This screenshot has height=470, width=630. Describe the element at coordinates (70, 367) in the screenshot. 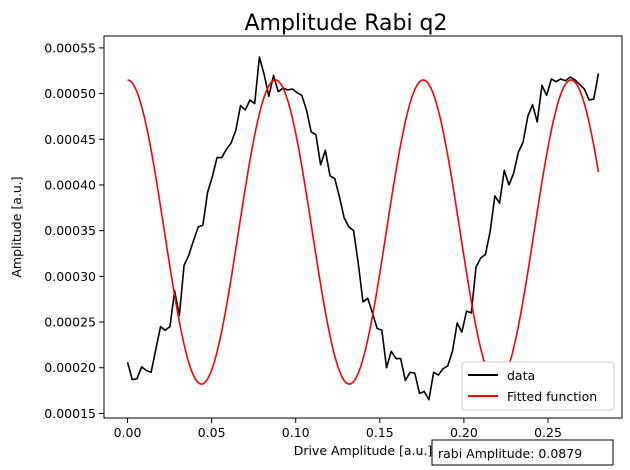

I see `y-tick-label: 0.00020` at that location.